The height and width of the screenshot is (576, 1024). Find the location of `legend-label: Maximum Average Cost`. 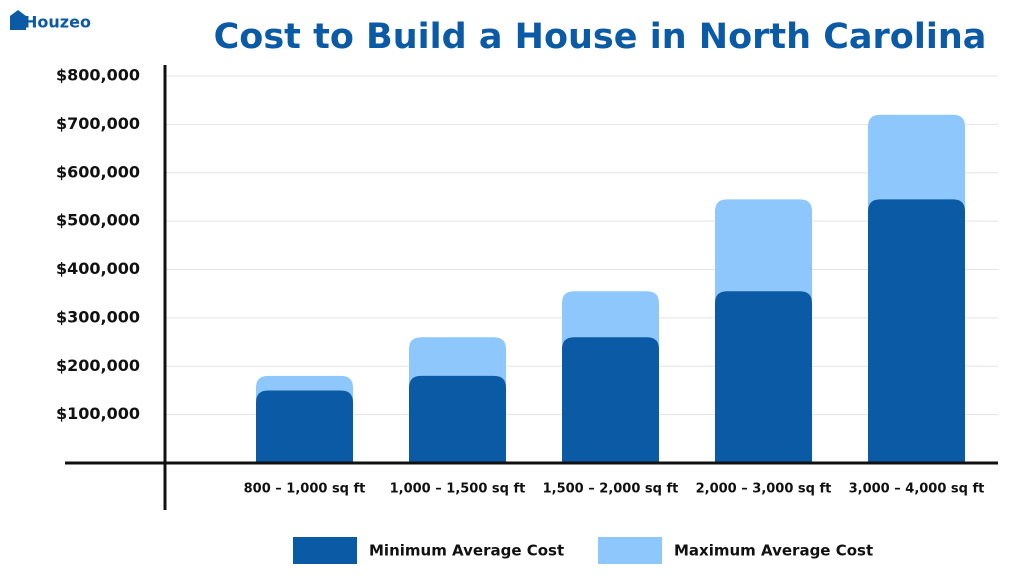

legend-label: Maximum Average Cost is located at coordinates (773, 551).